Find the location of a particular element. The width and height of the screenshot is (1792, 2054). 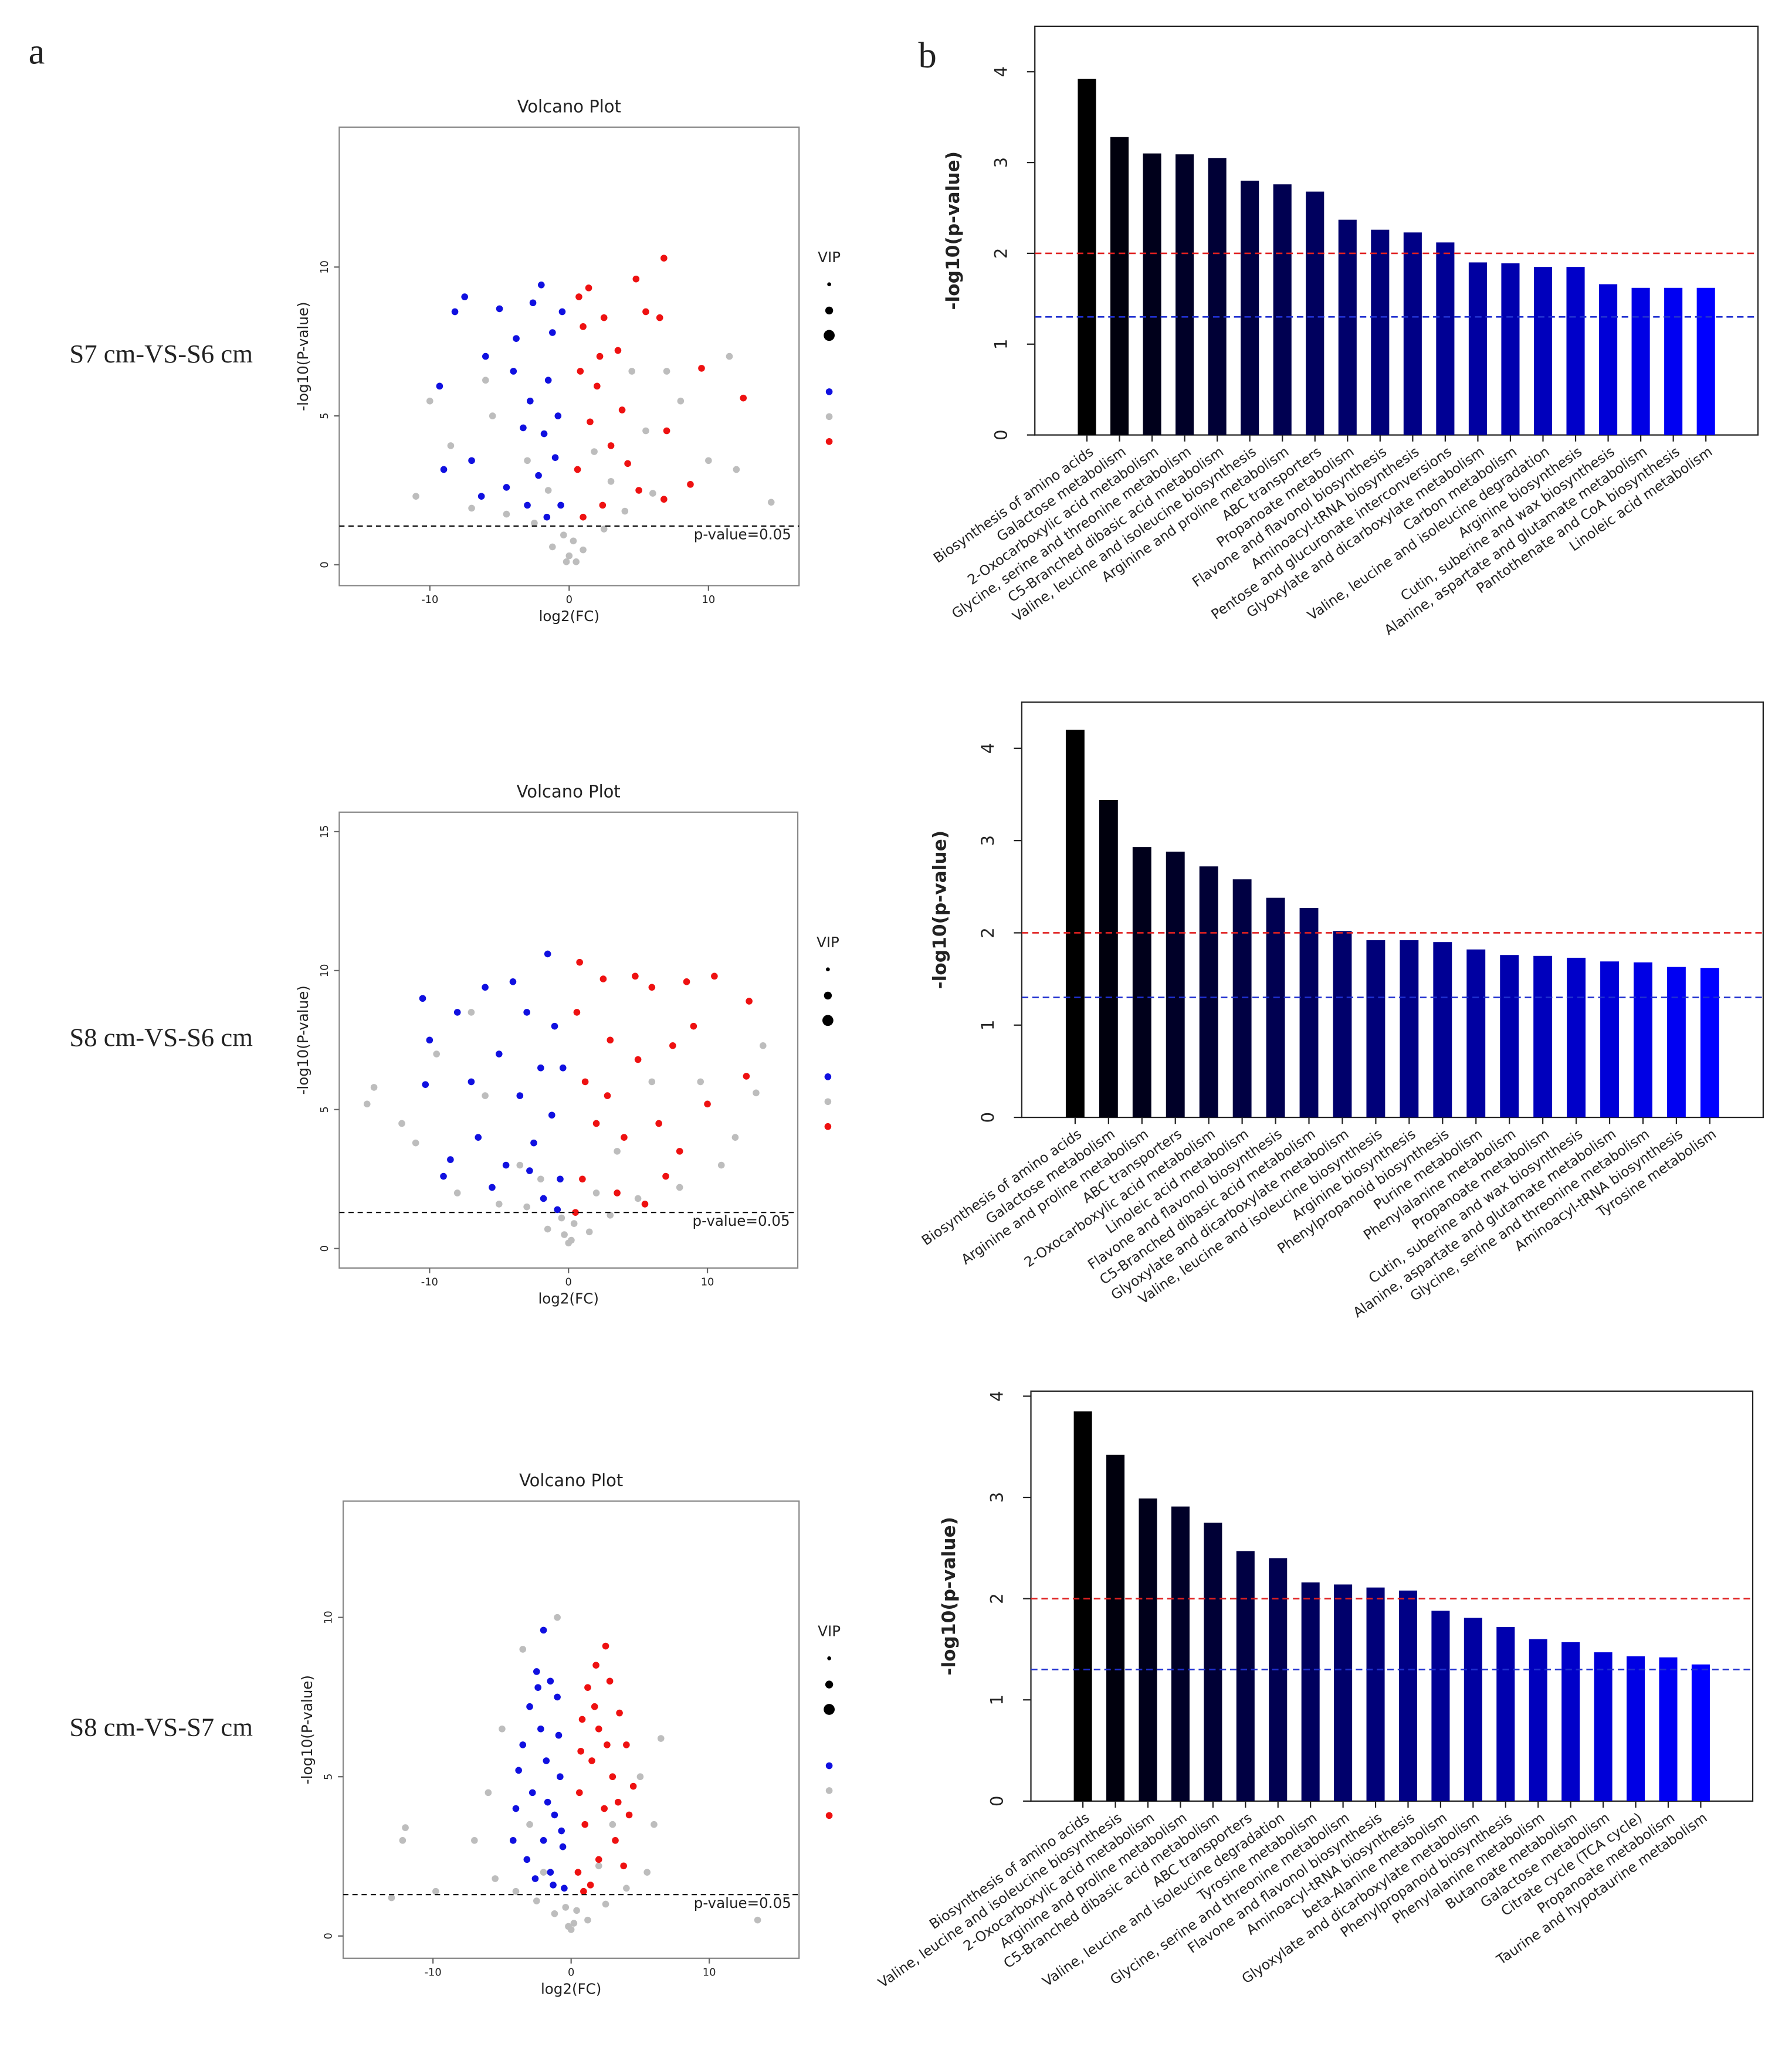

y-tick-label: 5 is located at coordinates (325, 1109).